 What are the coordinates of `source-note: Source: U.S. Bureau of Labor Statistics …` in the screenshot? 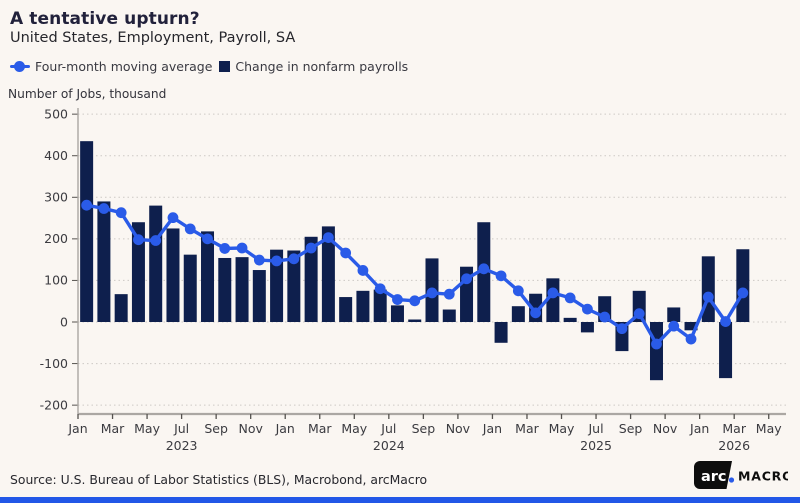 It's located at (219, 479).